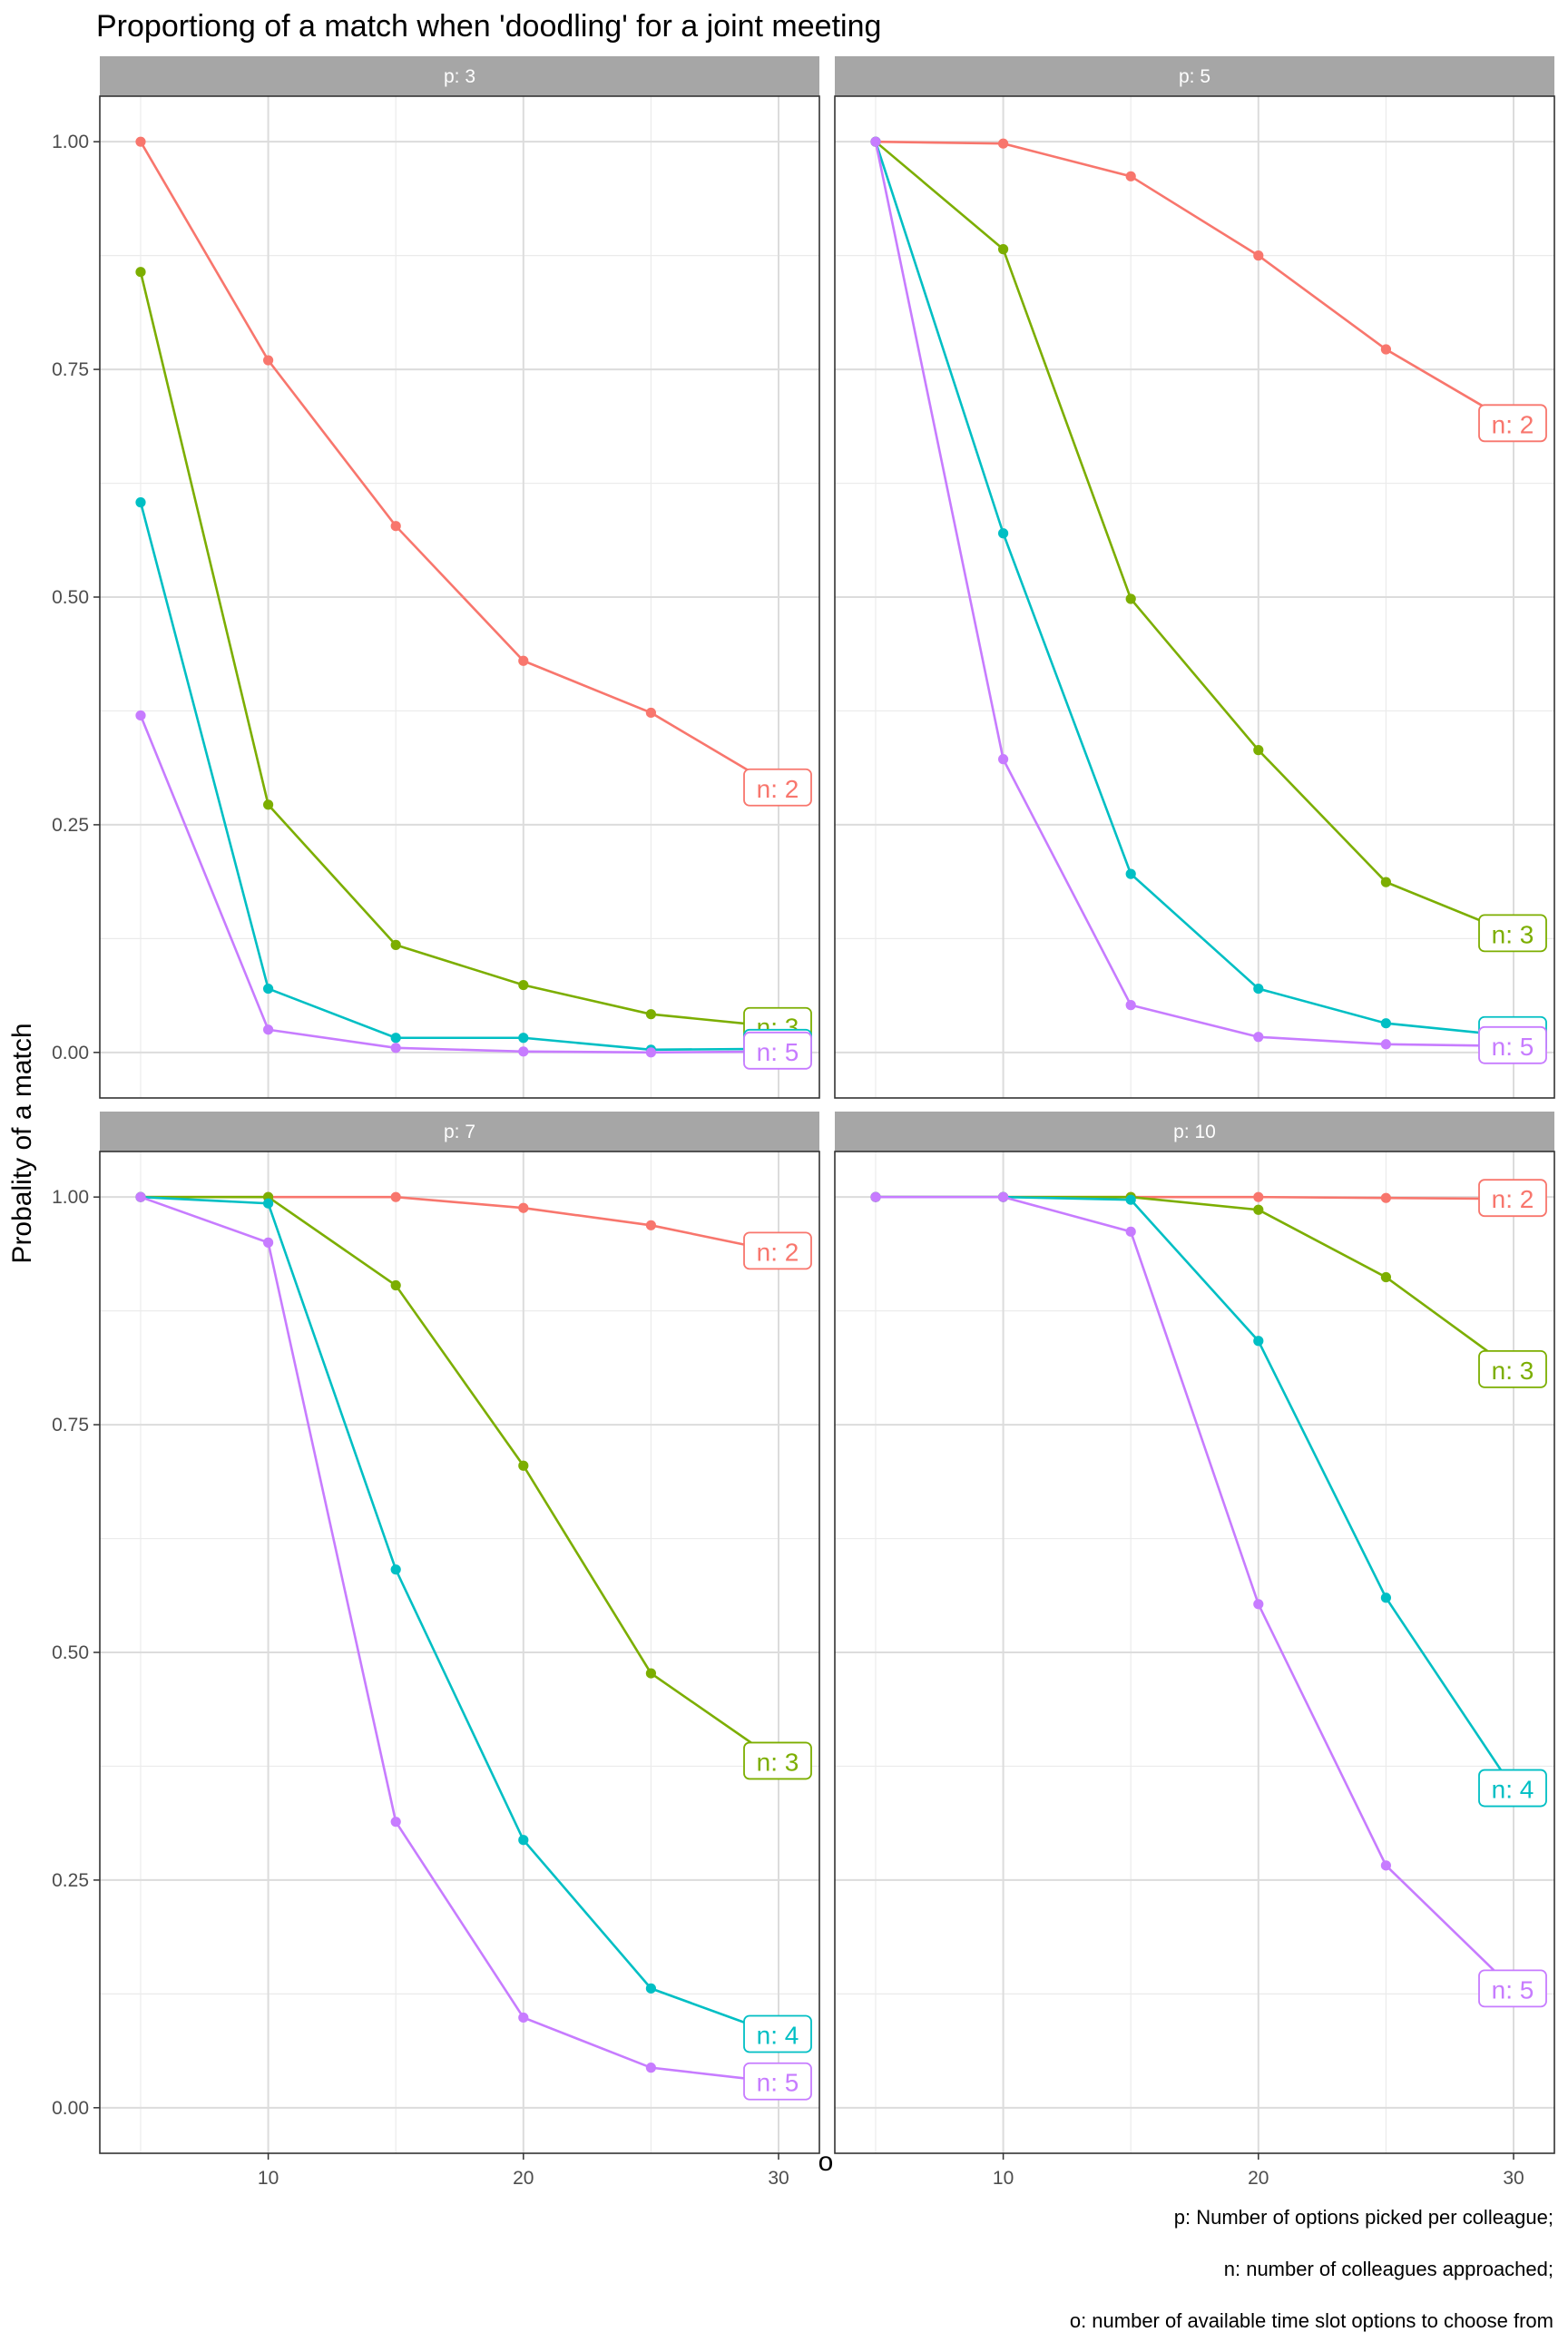 This screenshot has width=1568, height=2352. Describe the element at coordinates (70, 1880) in the screenshot. I see `y-tick-label: 0.25` at that location.